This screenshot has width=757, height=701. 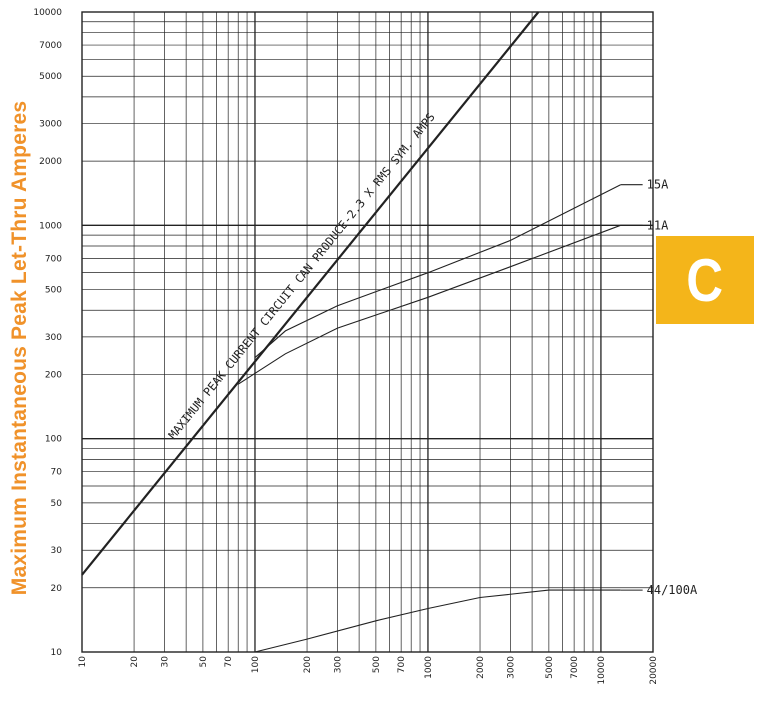 I want to click on y-tick-label: 300, so click(x=53, y=338).